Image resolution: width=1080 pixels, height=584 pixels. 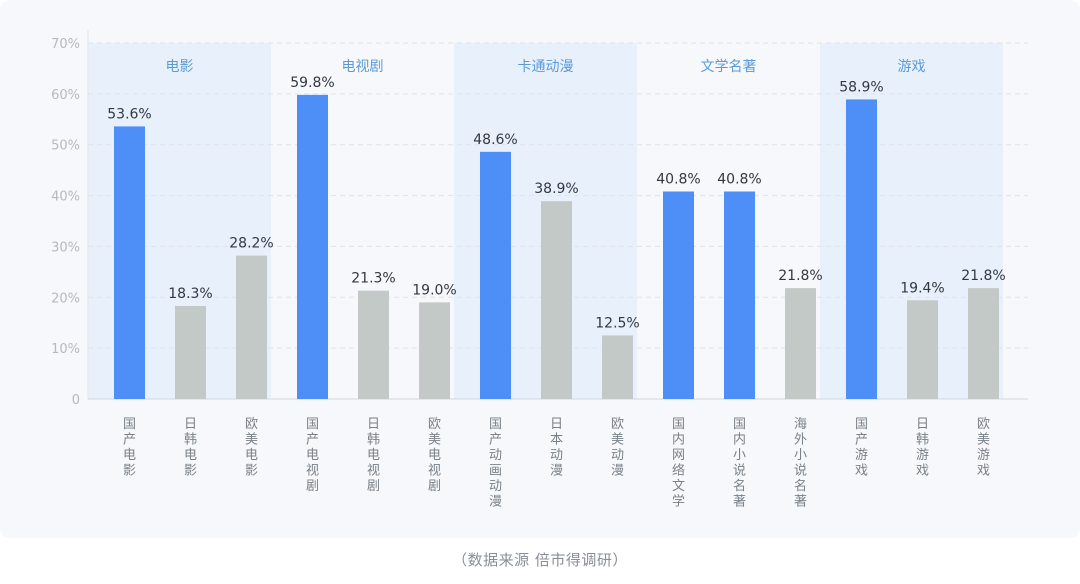 I want to click on y-tick-label: 30%, so click(x=65, y=247).